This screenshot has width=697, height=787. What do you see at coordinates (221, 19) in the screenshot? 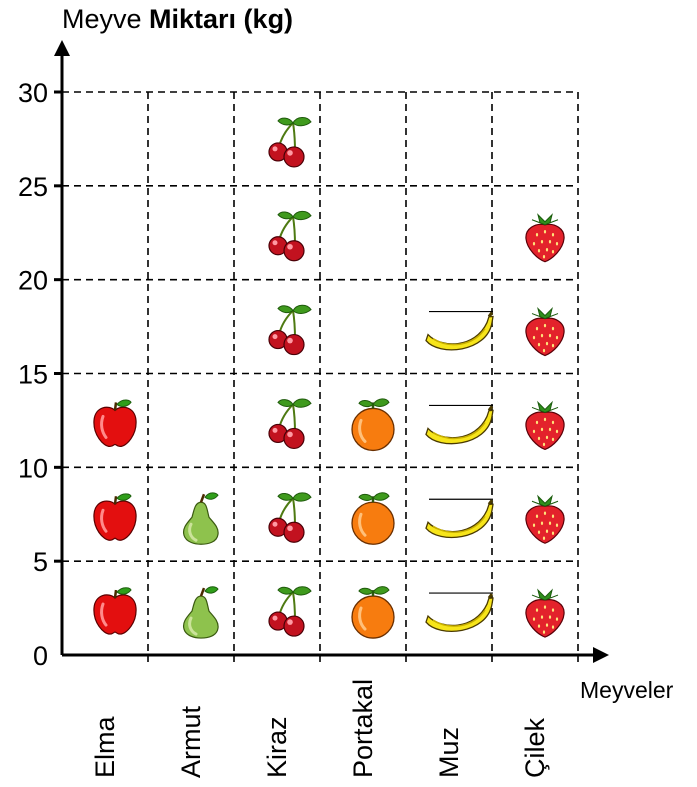
I see `y-axis-title-part2: Miktarı (kg)` at bounding box center [221, 19].